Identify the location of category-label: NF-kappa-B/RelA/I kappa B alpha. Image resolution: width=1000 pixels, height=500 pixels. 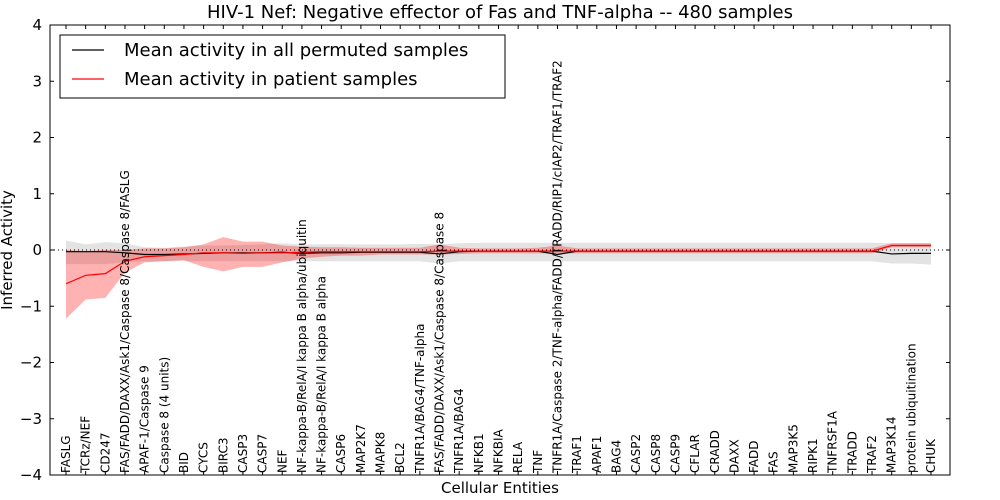
(322, 374).